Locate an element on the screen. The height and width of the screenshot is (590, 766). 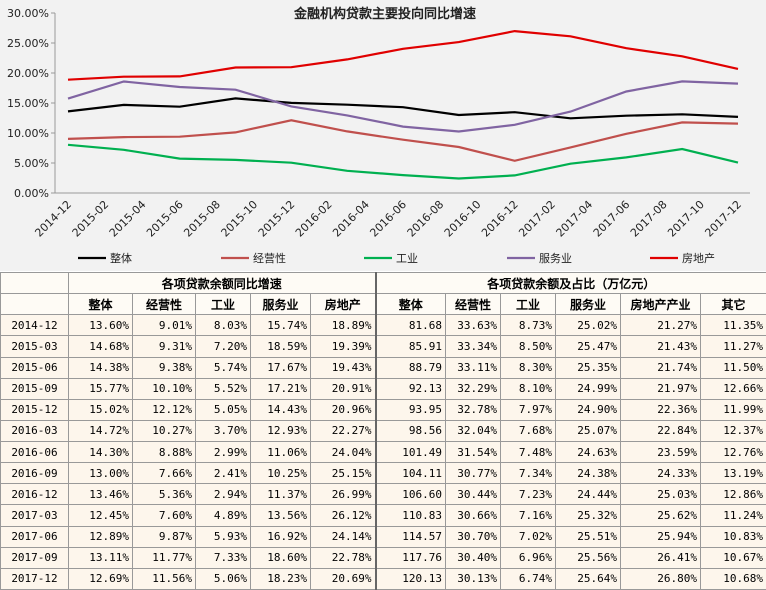
x-tick-label: 2017-04 is located at coordinates (575, 219).